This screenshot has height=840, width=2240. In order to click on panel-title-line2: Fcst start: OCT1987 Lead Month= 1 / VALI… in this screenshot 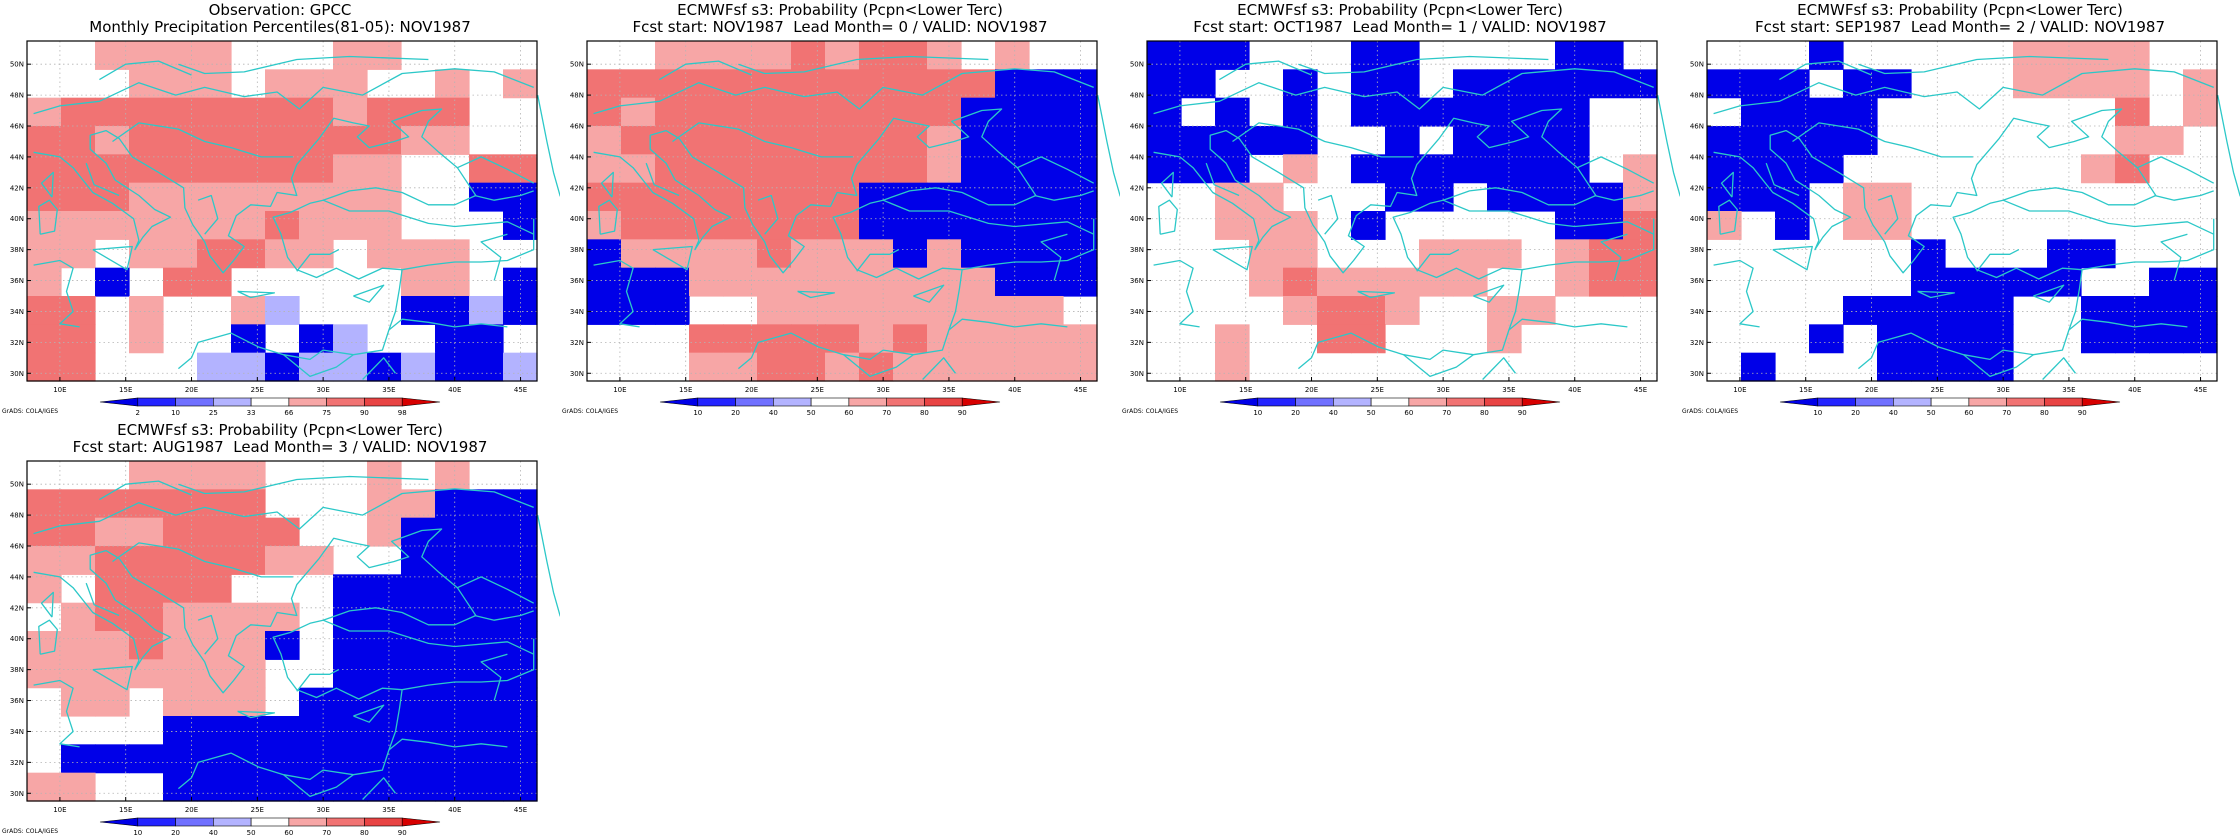, I will do `click(1400, 27)`.